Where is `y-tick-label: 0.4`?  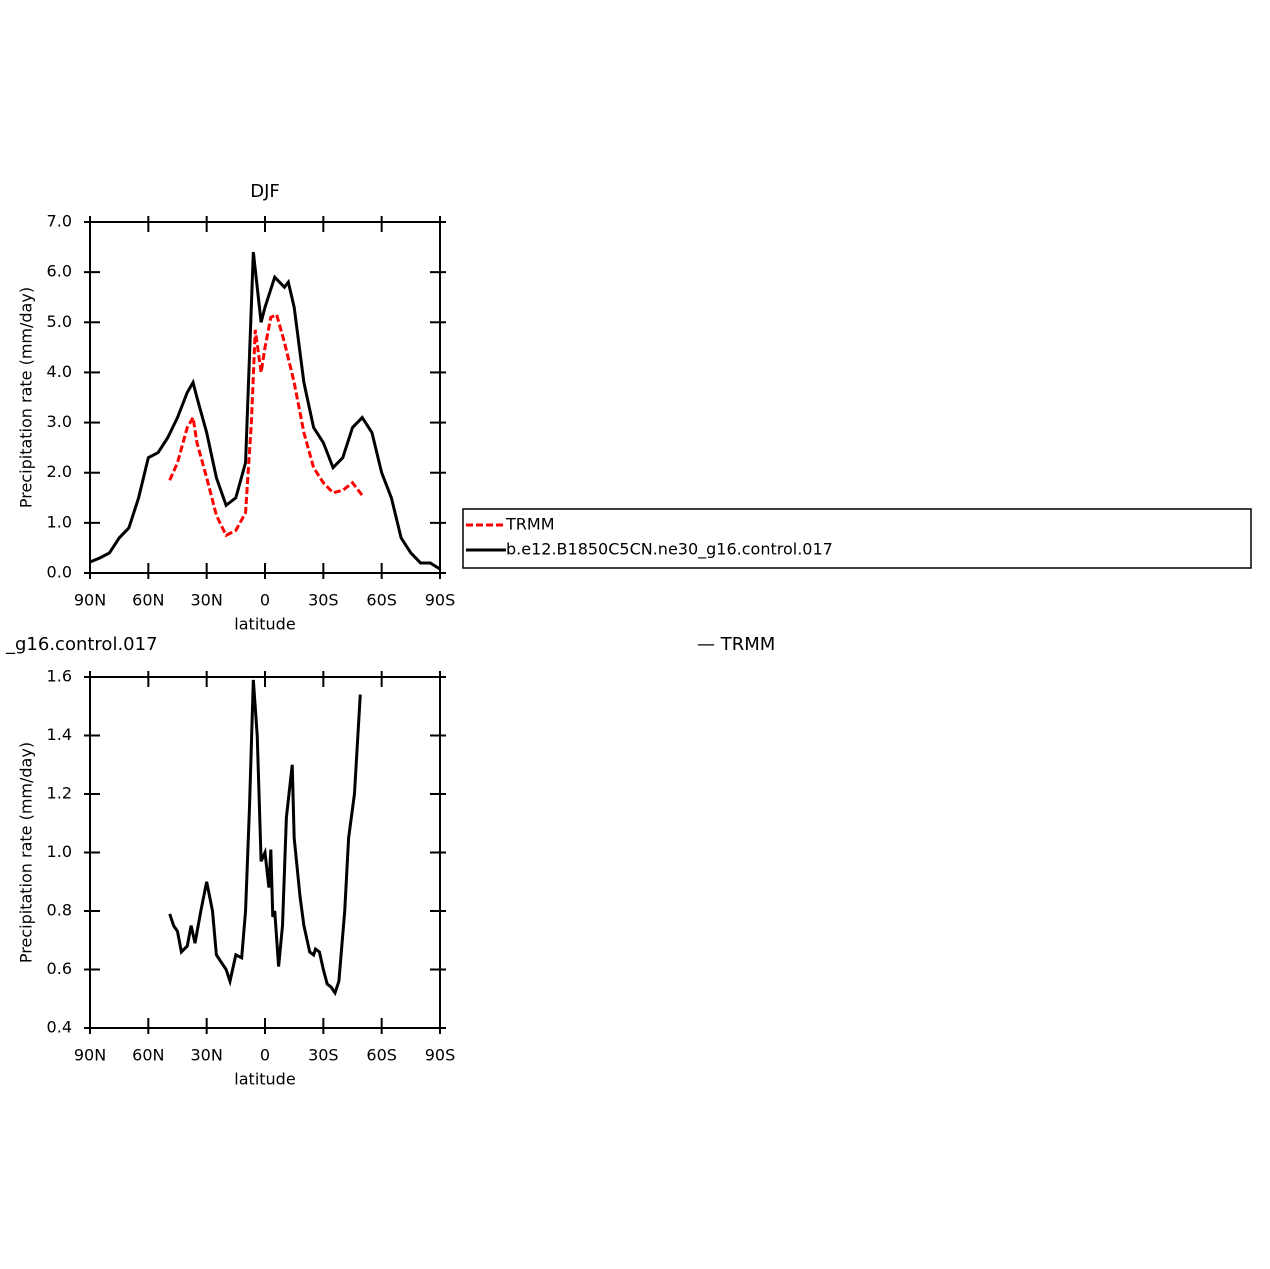 y-tick-label: 0.4 is located at coordinates (59, 1027).